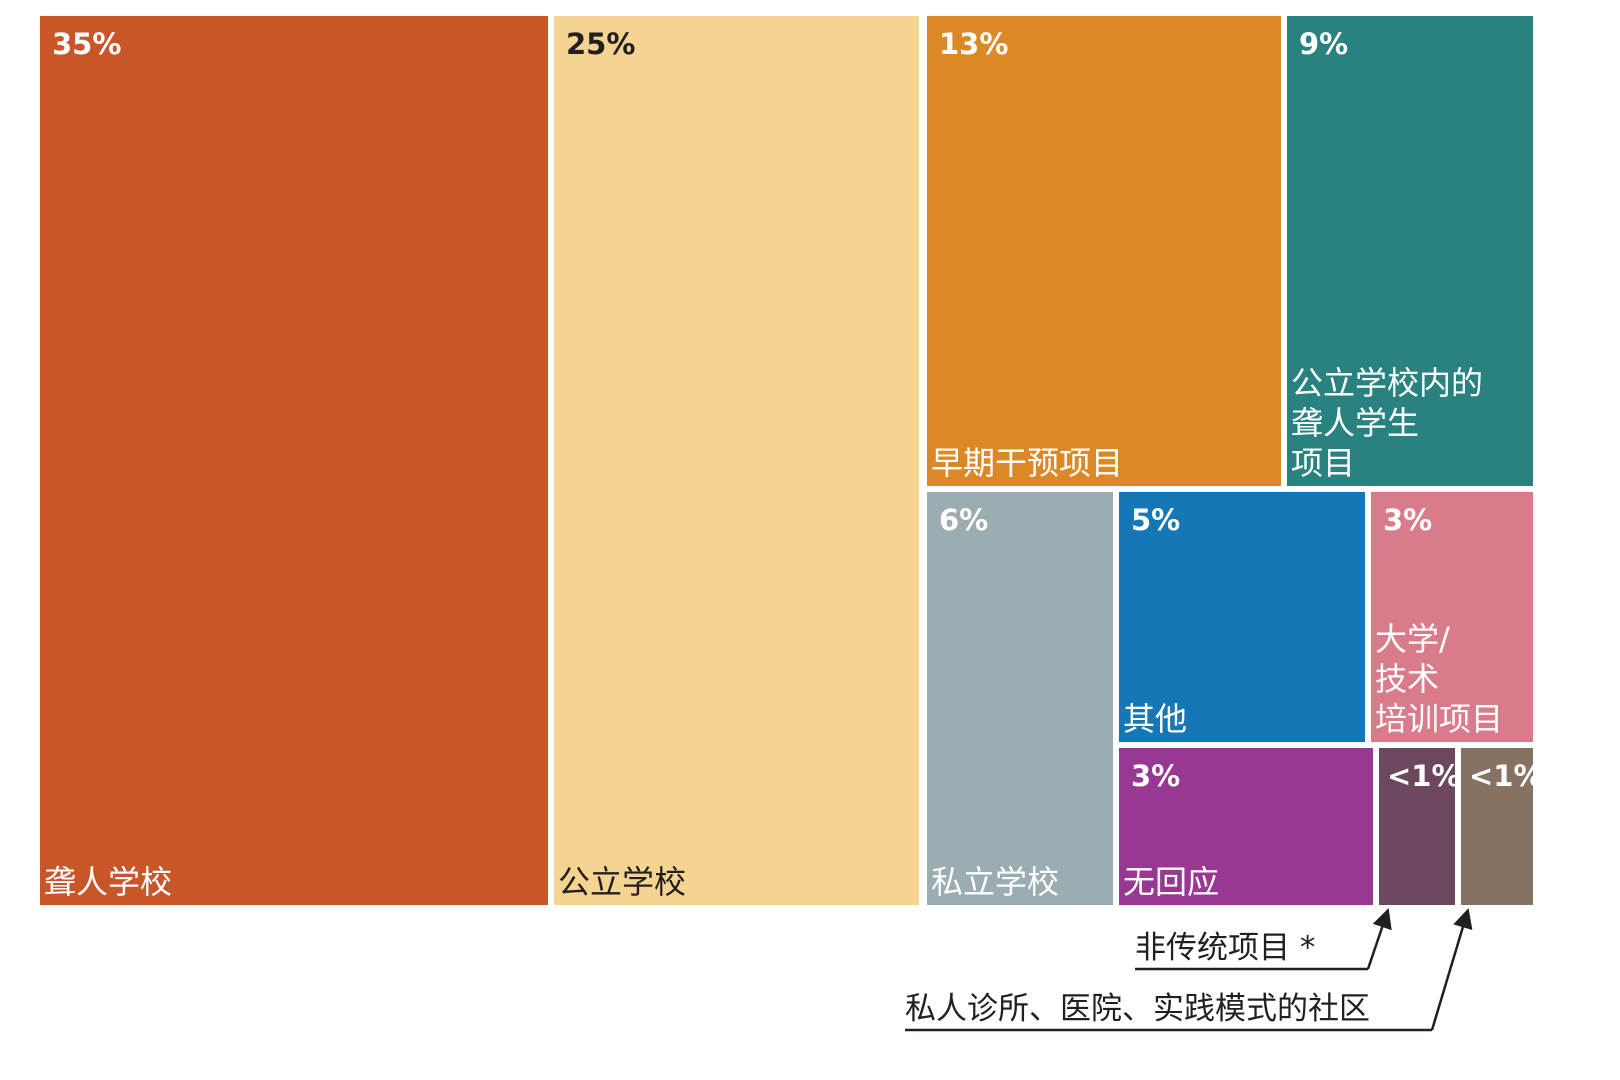 The image size is (1620, 1080). I want to click on tile-category-label: 培训项目, so click(1439, 719).